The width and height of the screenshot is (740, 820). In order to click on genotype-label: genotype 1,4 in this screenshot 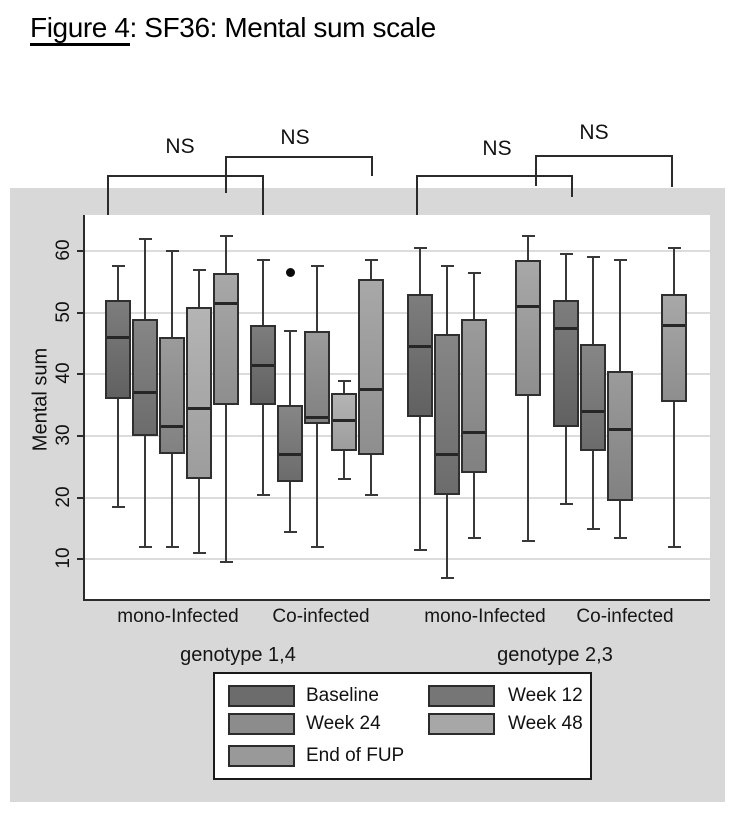, I will do `click(238, 655)`.